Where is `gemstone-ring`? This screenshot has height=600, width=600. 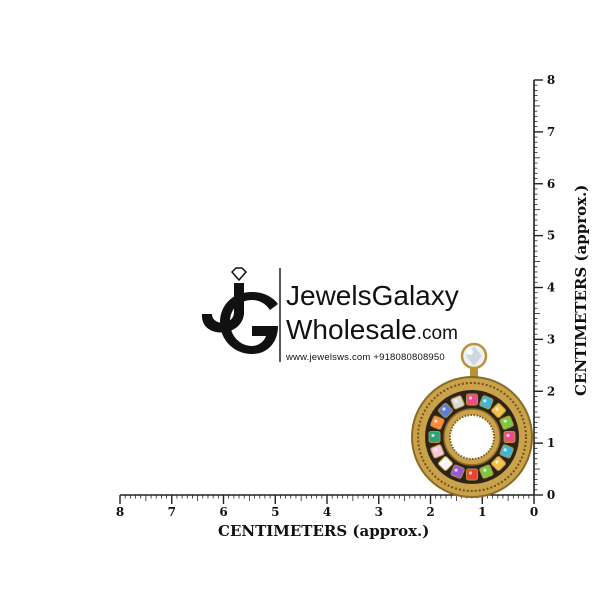 gemstone-ring is located at coordinates (472, 437).